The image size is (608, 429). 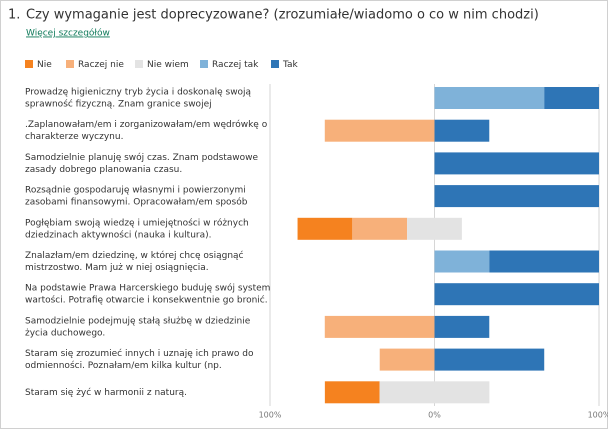 I want to click on legend-label: Nie wiem, so click(x=168, y=65).